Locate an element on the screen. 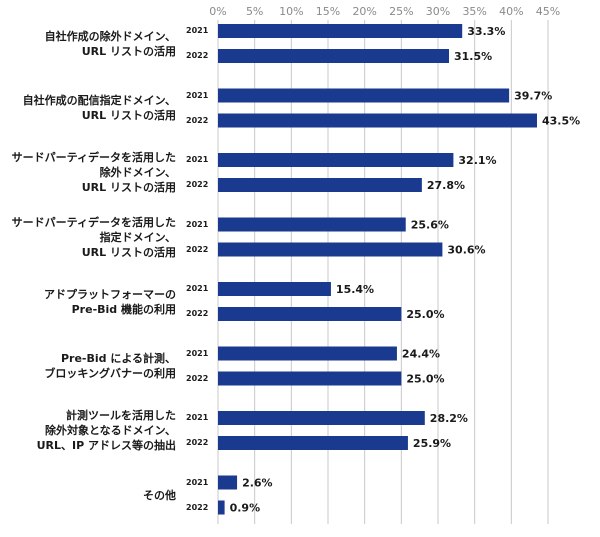  bar-value-label: 33.3% is located at coordinates (486, 31).